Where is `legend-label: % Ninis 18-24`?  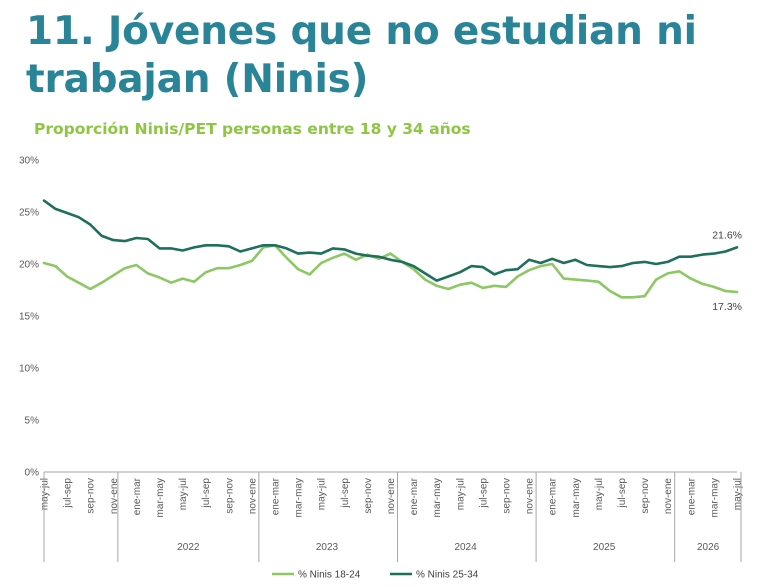
legend-label: % Ninis 18-24 is located at coordinates (329, 575).